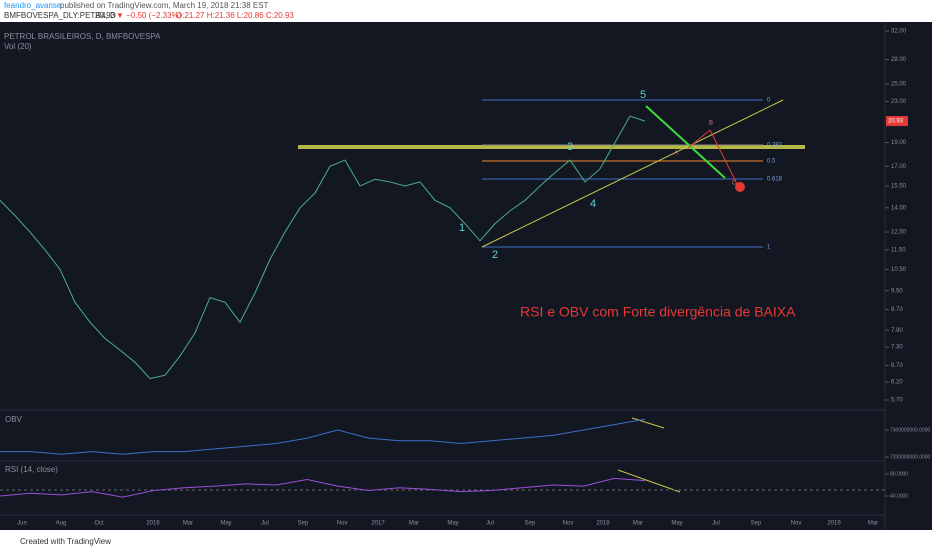 The image size is (932, 550). What do you see at coordinates (685, 142) in the screenshot?
I see `arrow` at bounding box center [685, 142].